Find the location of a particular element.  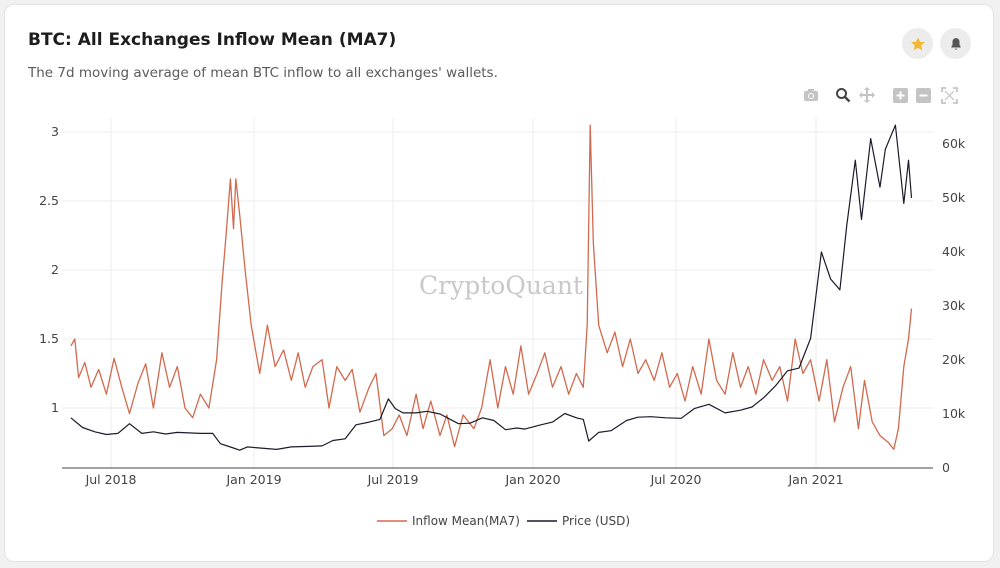

zoom-in-icon is located at coordinates (900, 95).